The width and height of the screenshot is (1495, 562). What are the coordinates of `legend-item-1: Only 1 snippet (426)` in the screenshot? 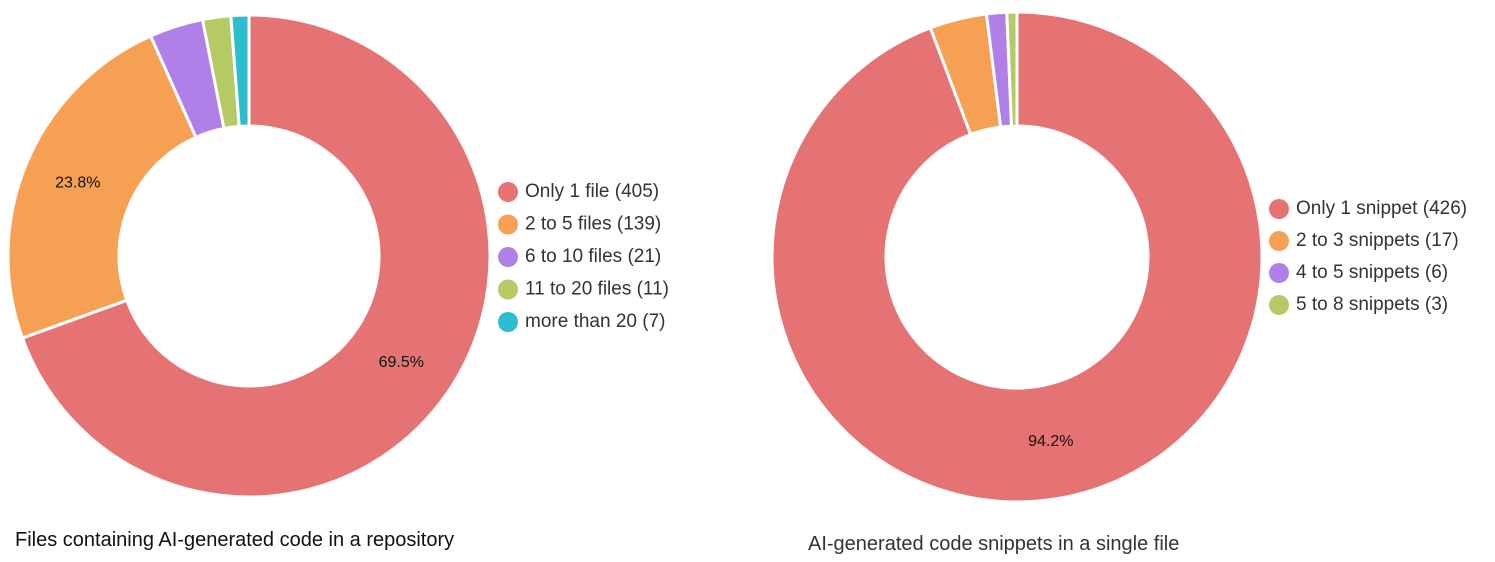 It's located at (1368, 208).